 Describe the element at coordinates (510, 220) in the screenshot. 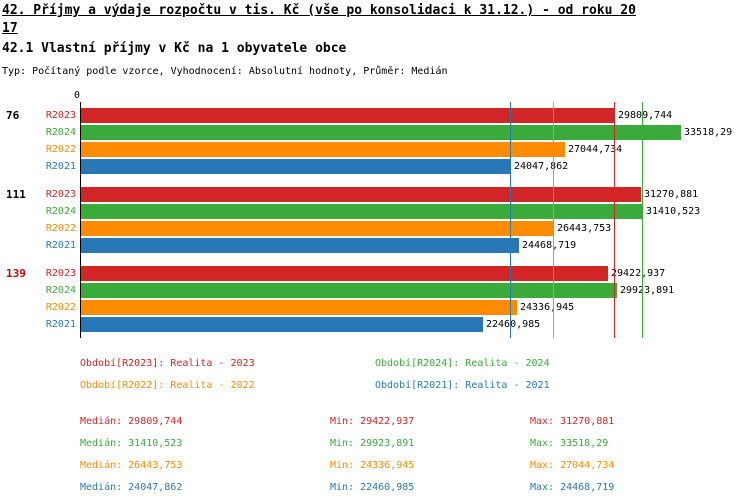

I see `median-line-r2021` at that location.